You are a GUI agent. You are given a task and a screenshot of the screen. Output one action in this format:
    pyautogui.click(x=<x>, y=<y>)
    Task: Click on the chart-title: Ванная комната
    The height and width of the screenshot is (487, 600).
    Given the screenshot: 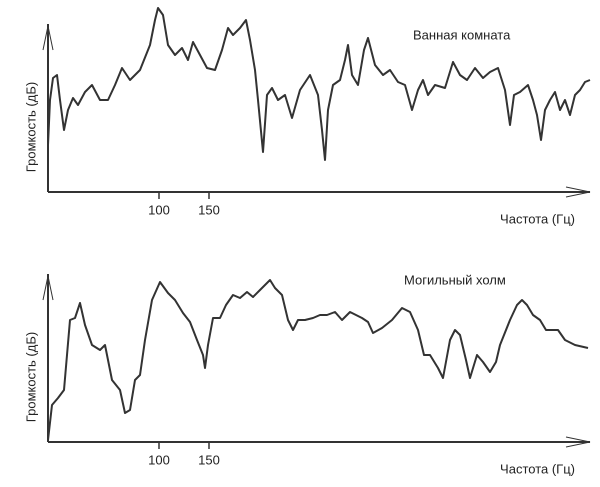 What is the action you would take?
    pyautogui.click(x=462, y=34)
    